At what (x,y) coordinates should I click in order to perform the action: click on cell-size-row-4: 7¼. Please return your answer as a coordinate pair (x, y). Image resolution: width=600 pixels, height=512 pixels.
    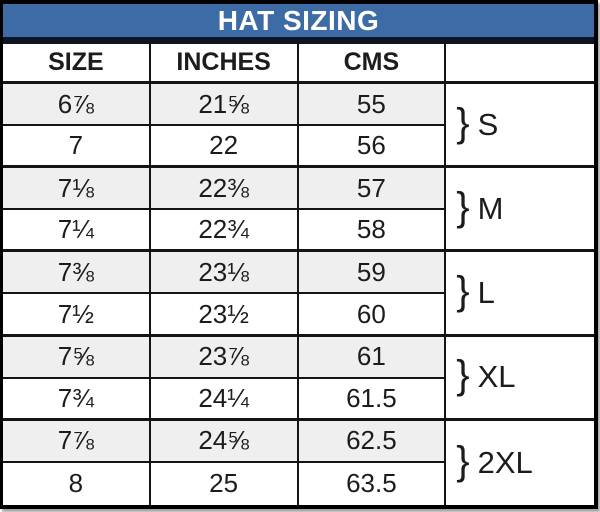
    Looking at the image, I should click on (77, 231).